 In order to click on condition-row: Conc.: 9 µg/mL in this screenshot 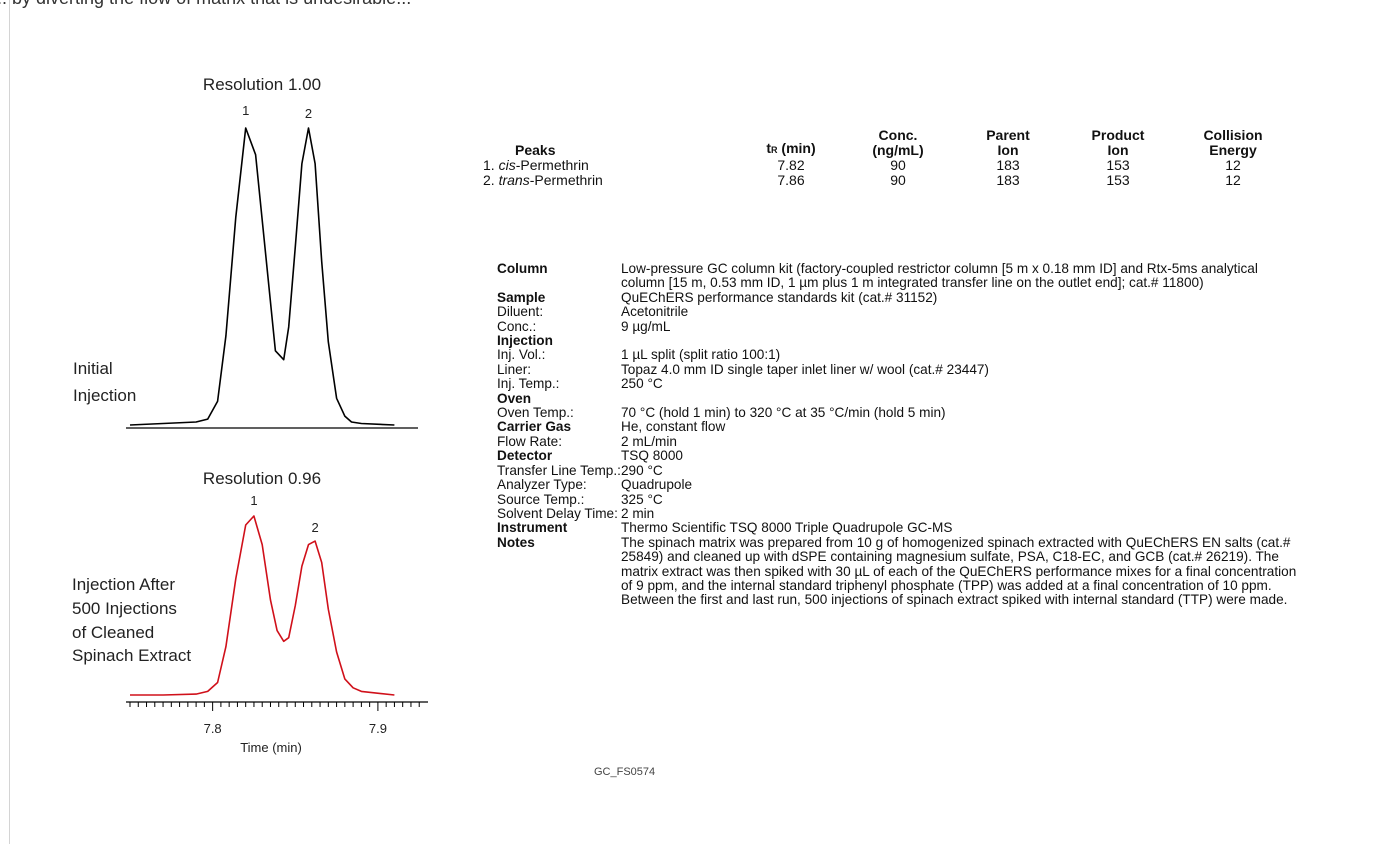, I will do `click(899, 326)`.